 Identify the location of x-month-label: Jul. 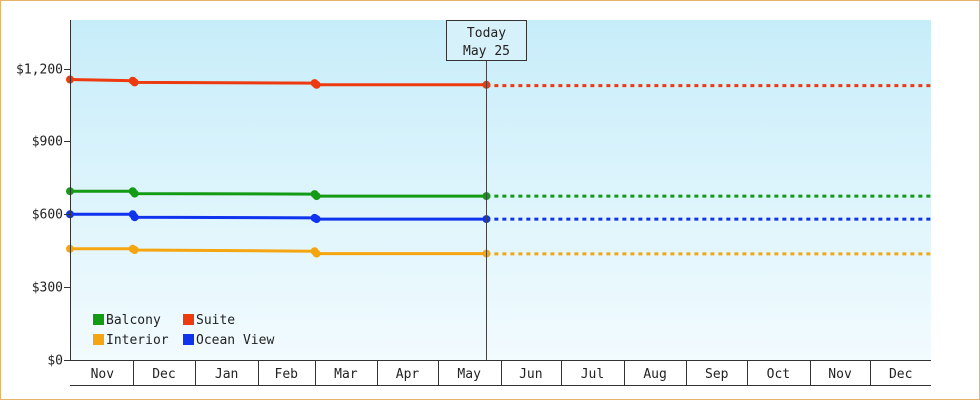
(592, 374).